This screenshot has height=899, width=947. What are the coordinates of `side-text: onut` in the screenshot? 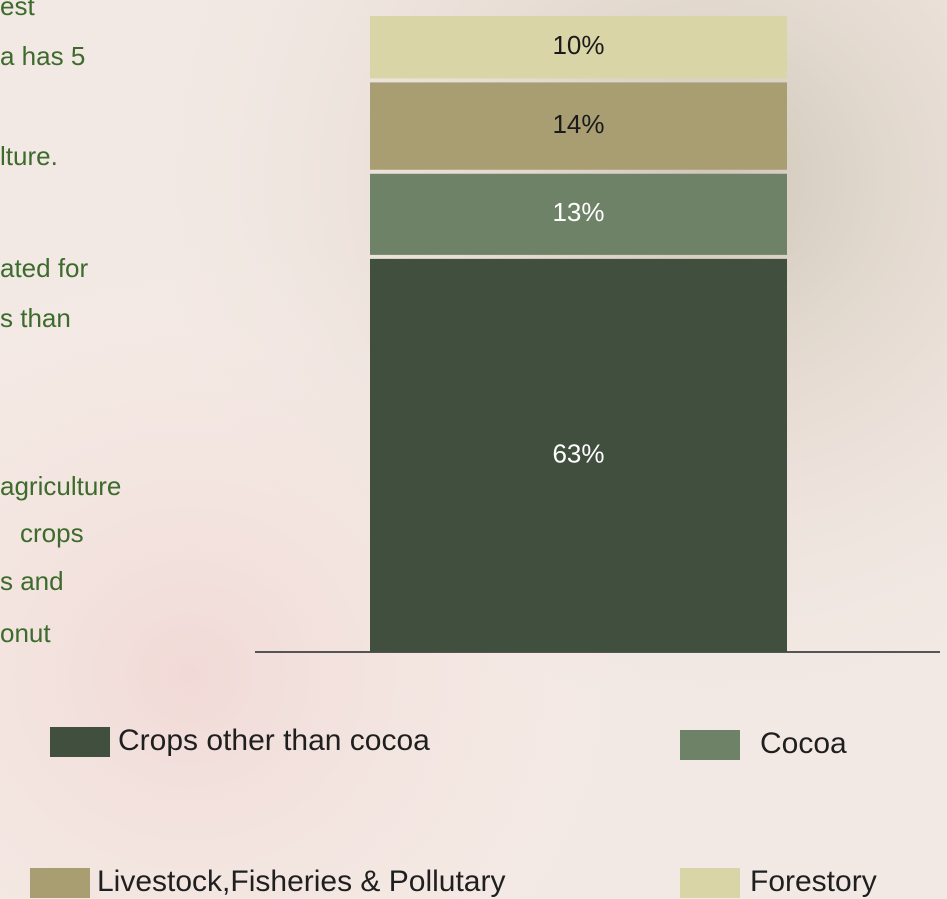 It's located at (25, 633).